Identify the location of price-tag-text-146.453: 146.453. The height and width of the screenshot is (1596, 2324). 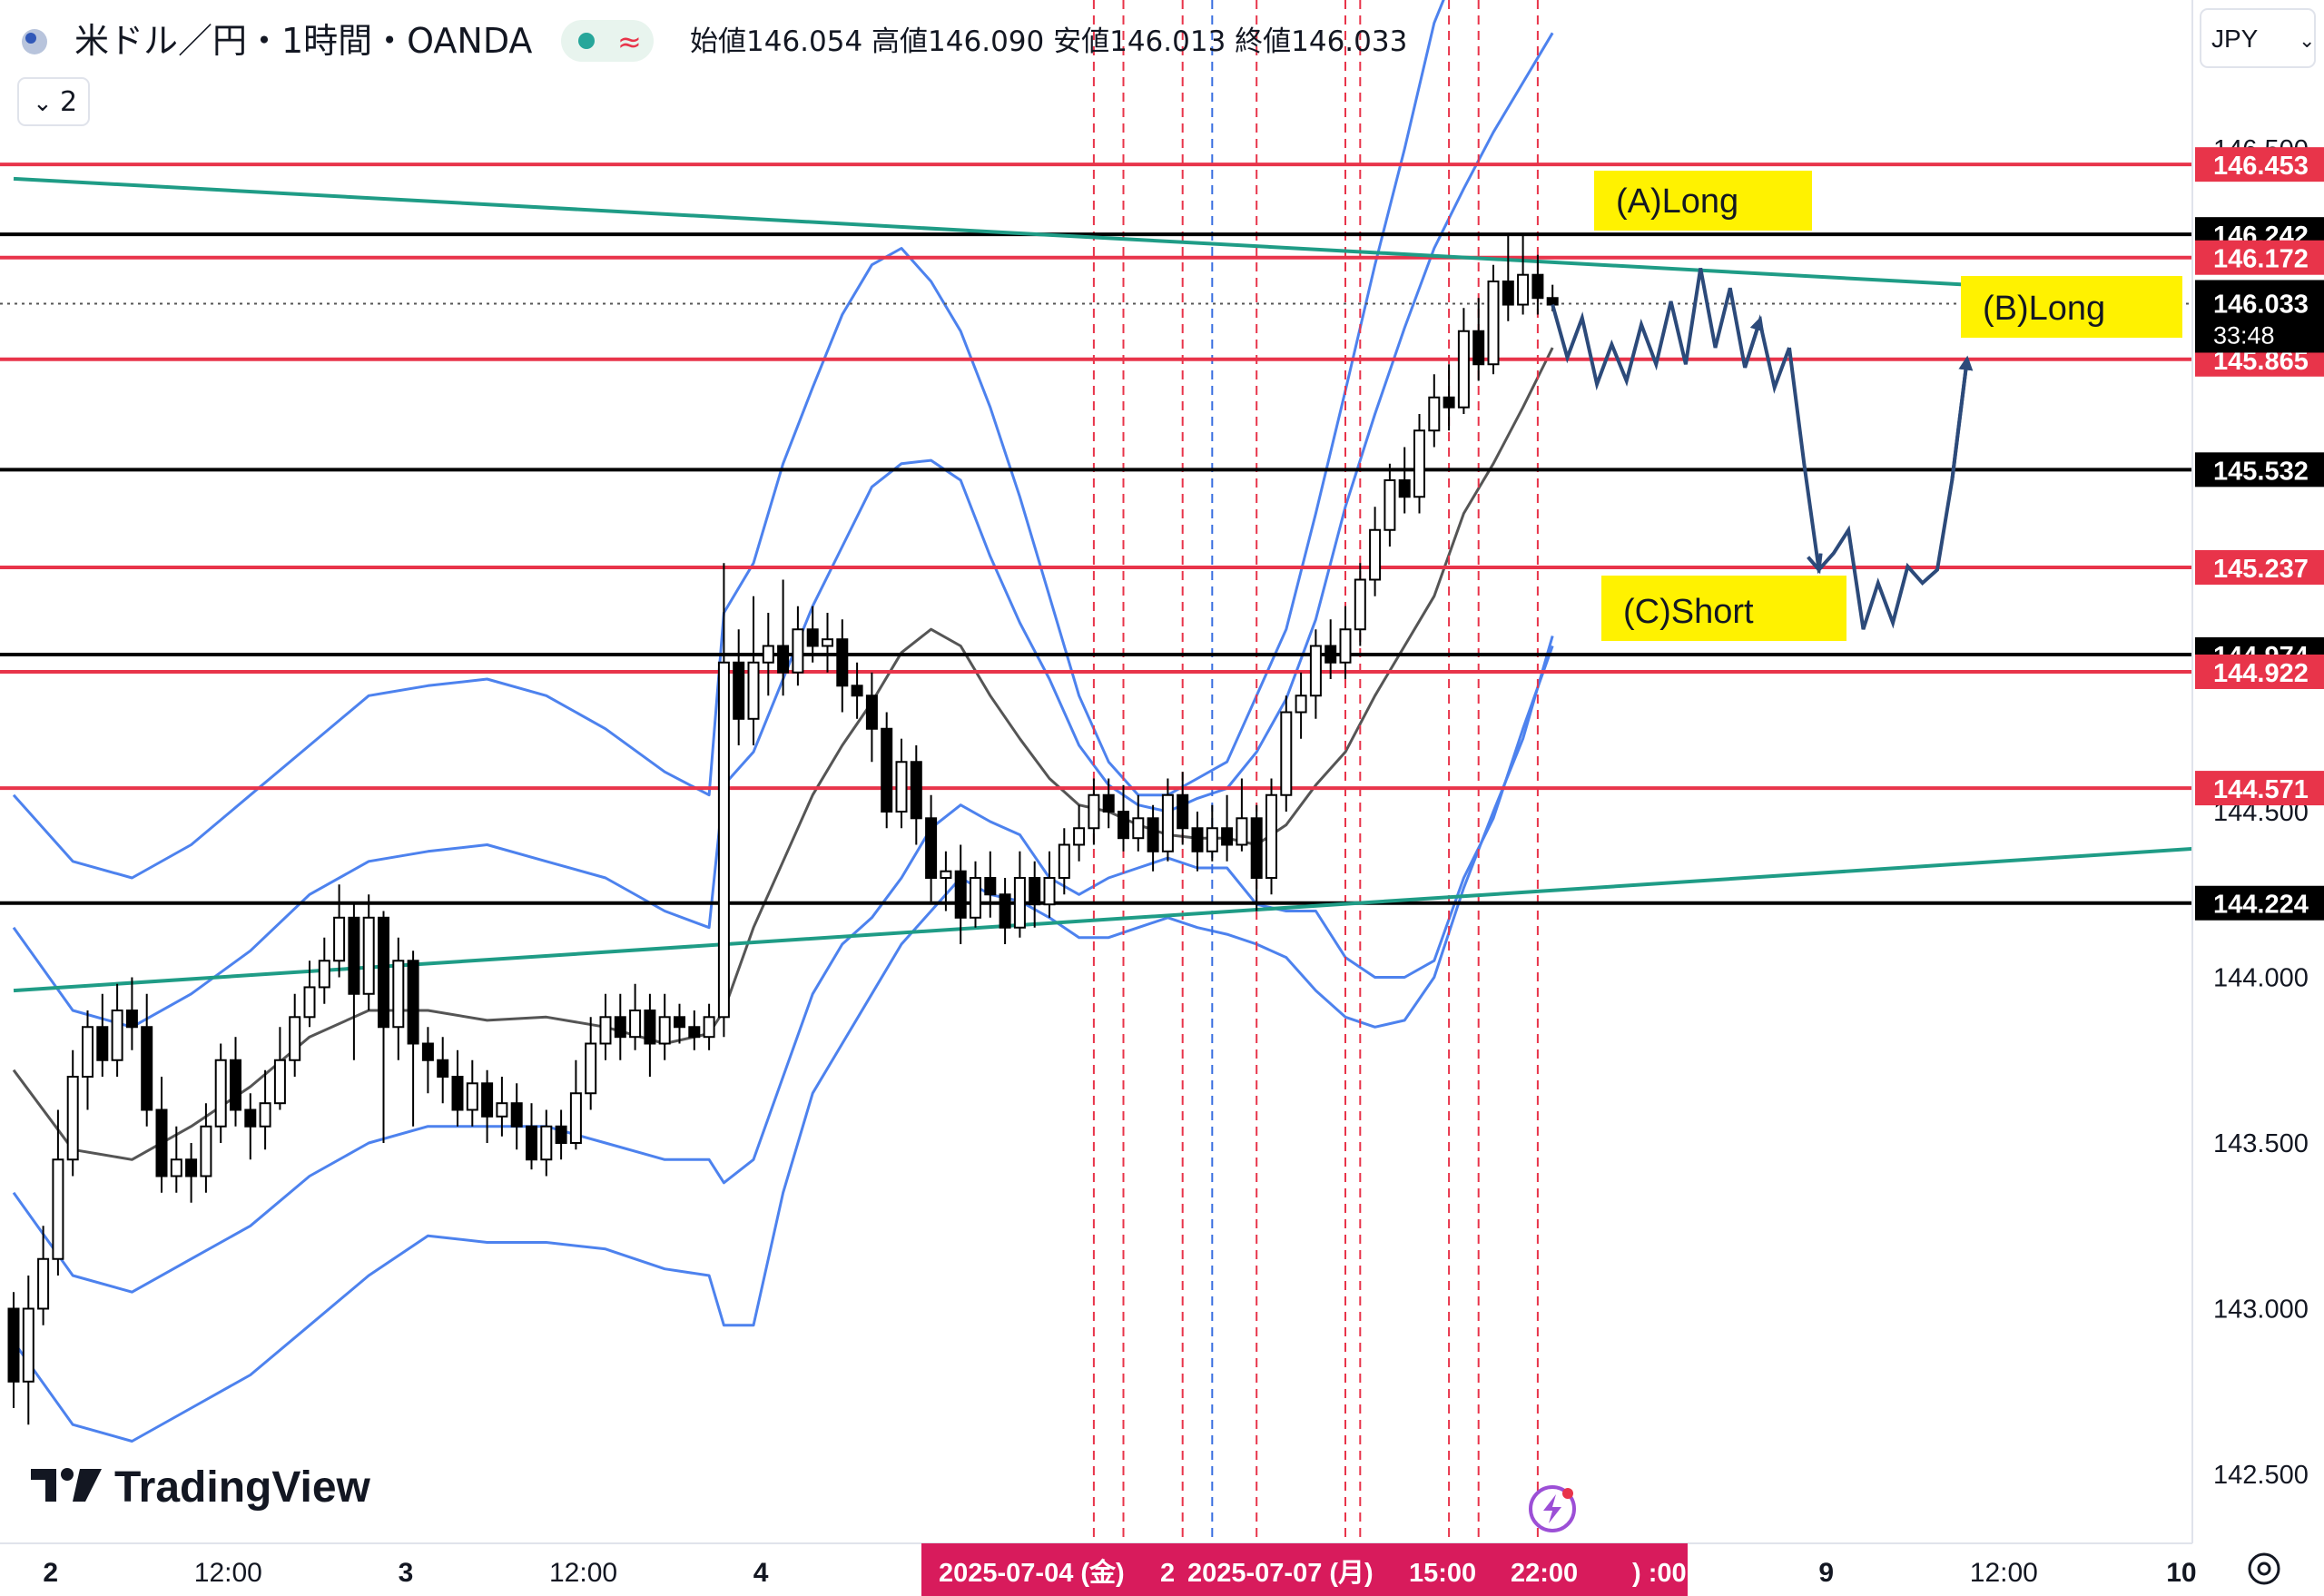
(2261, 166).